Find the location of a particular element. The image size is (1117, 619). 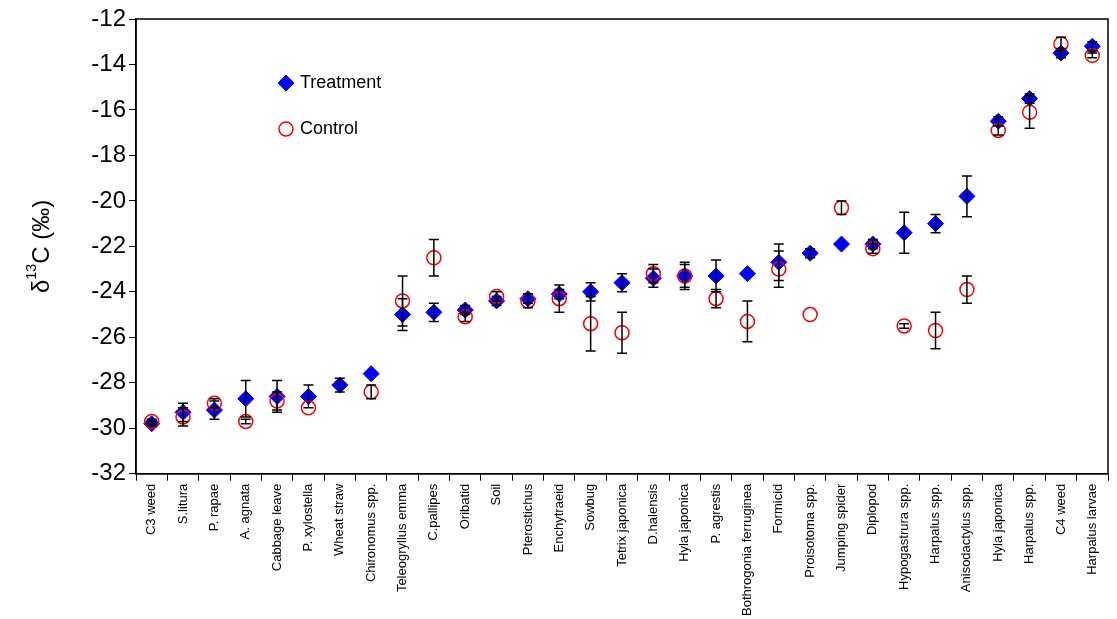

x-tick-label: Oribatid is located at coordinates (464, 506).